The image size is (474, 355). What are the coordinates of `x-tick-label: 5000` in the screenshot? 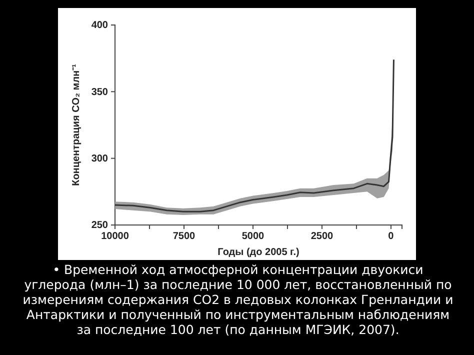 It's located at (253, 236).